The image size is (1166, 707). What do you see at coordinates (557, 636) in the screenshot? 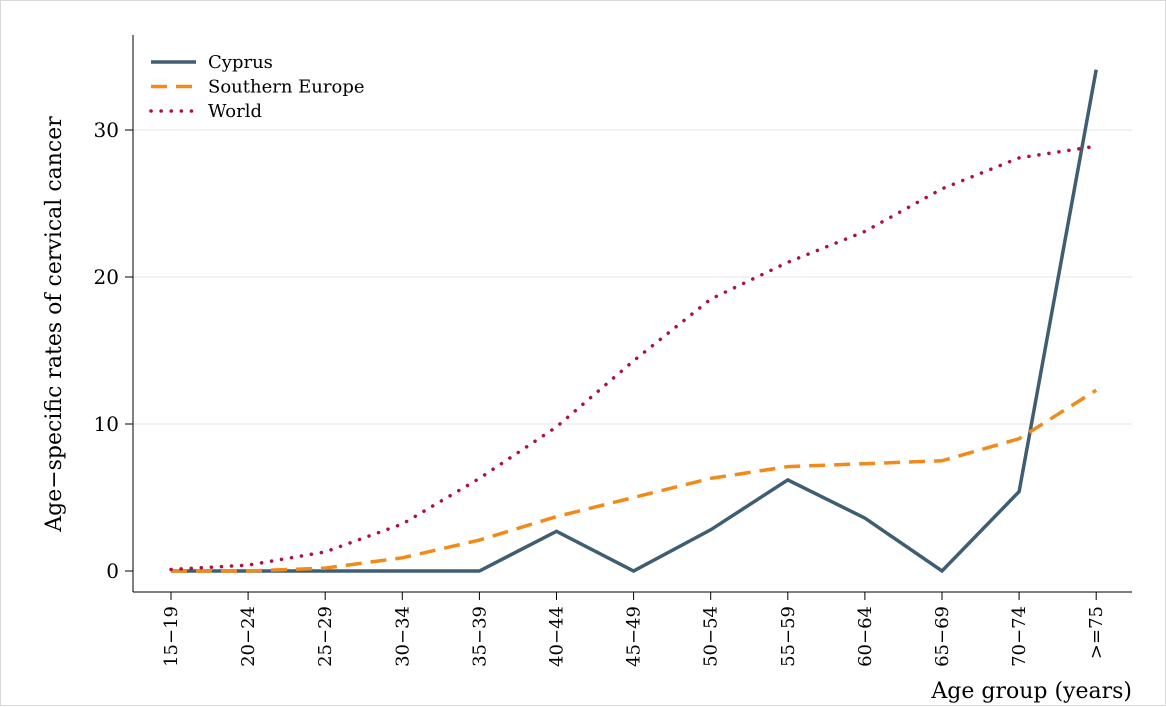
I see `x-tick-label: 40−44` at bounding box center [557, 636].